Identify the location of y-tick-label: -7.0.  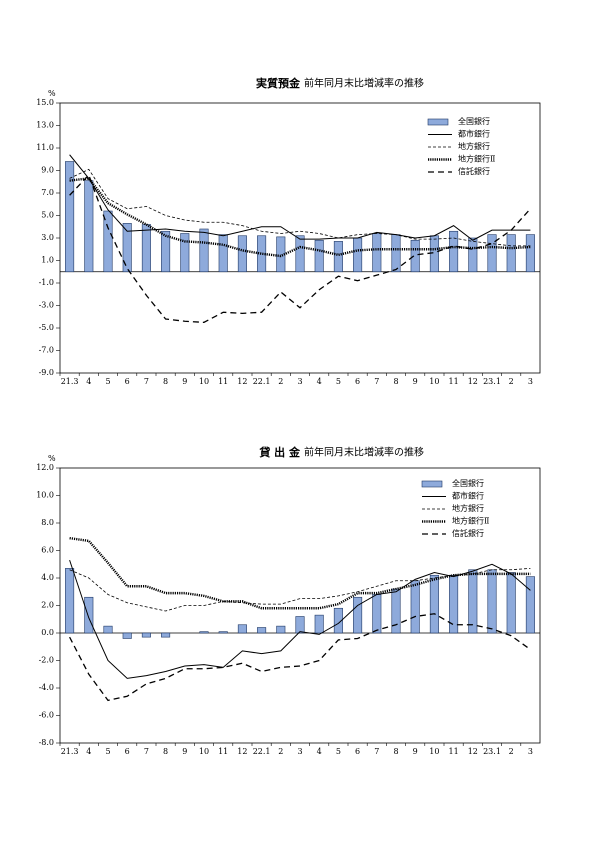
(46, 350).